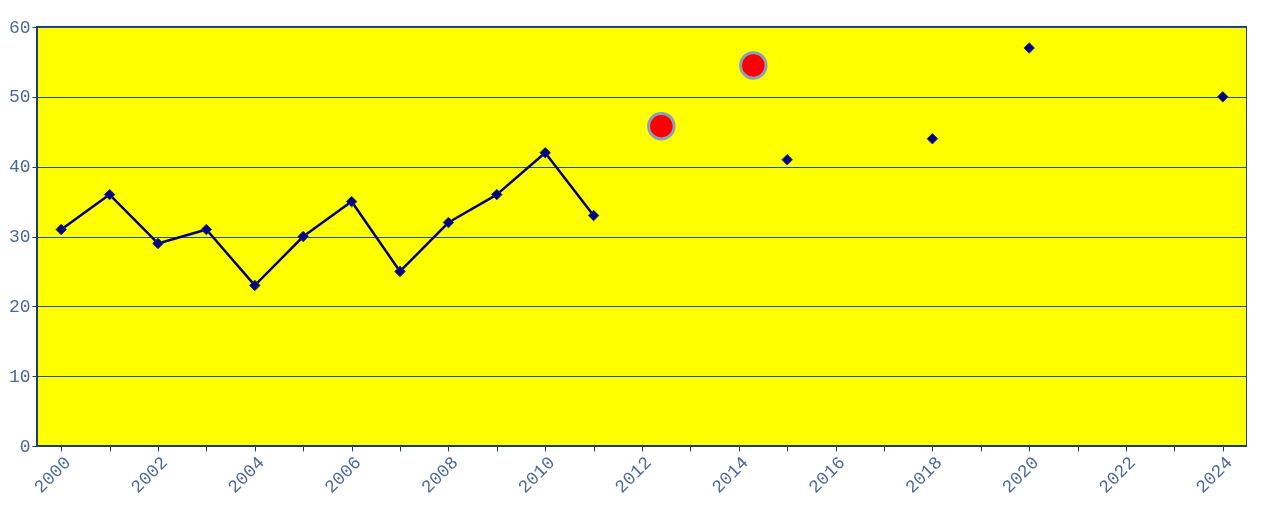 This screenshot has height=514, width=1288. Describe the element at coordinates (19, 237) in the screenshot. I see `y-tick-label: 30` at that location.